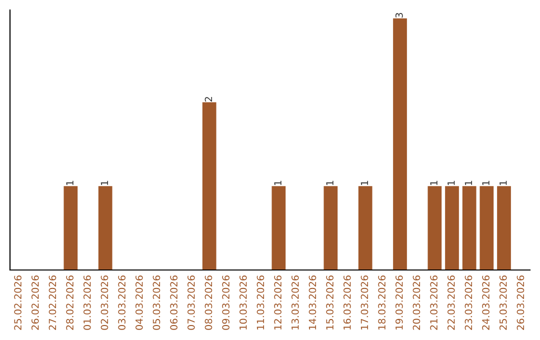 Image resolution: width=540 pixels, height=340 pixels. What do you see at coordinates (52, 302) in the screenshot?
I see `x-tick-label: 27.02.2026` at bounding box center [52, 302].